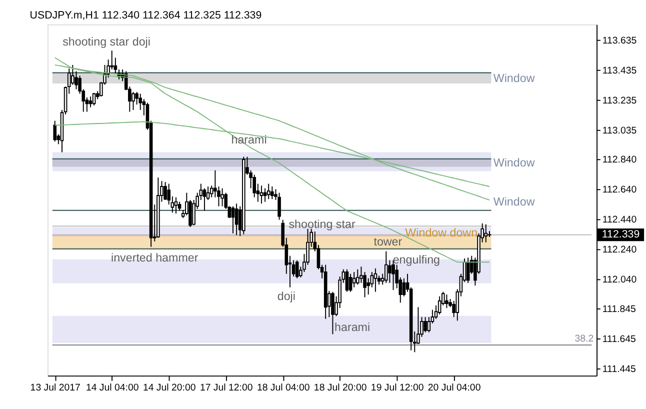 Image resolution: width=646 pixels, height=409 pixels. Describe the element at coordinates (620, 190) in the screenshot. I see `y-tick-label: 112.640` at that location.